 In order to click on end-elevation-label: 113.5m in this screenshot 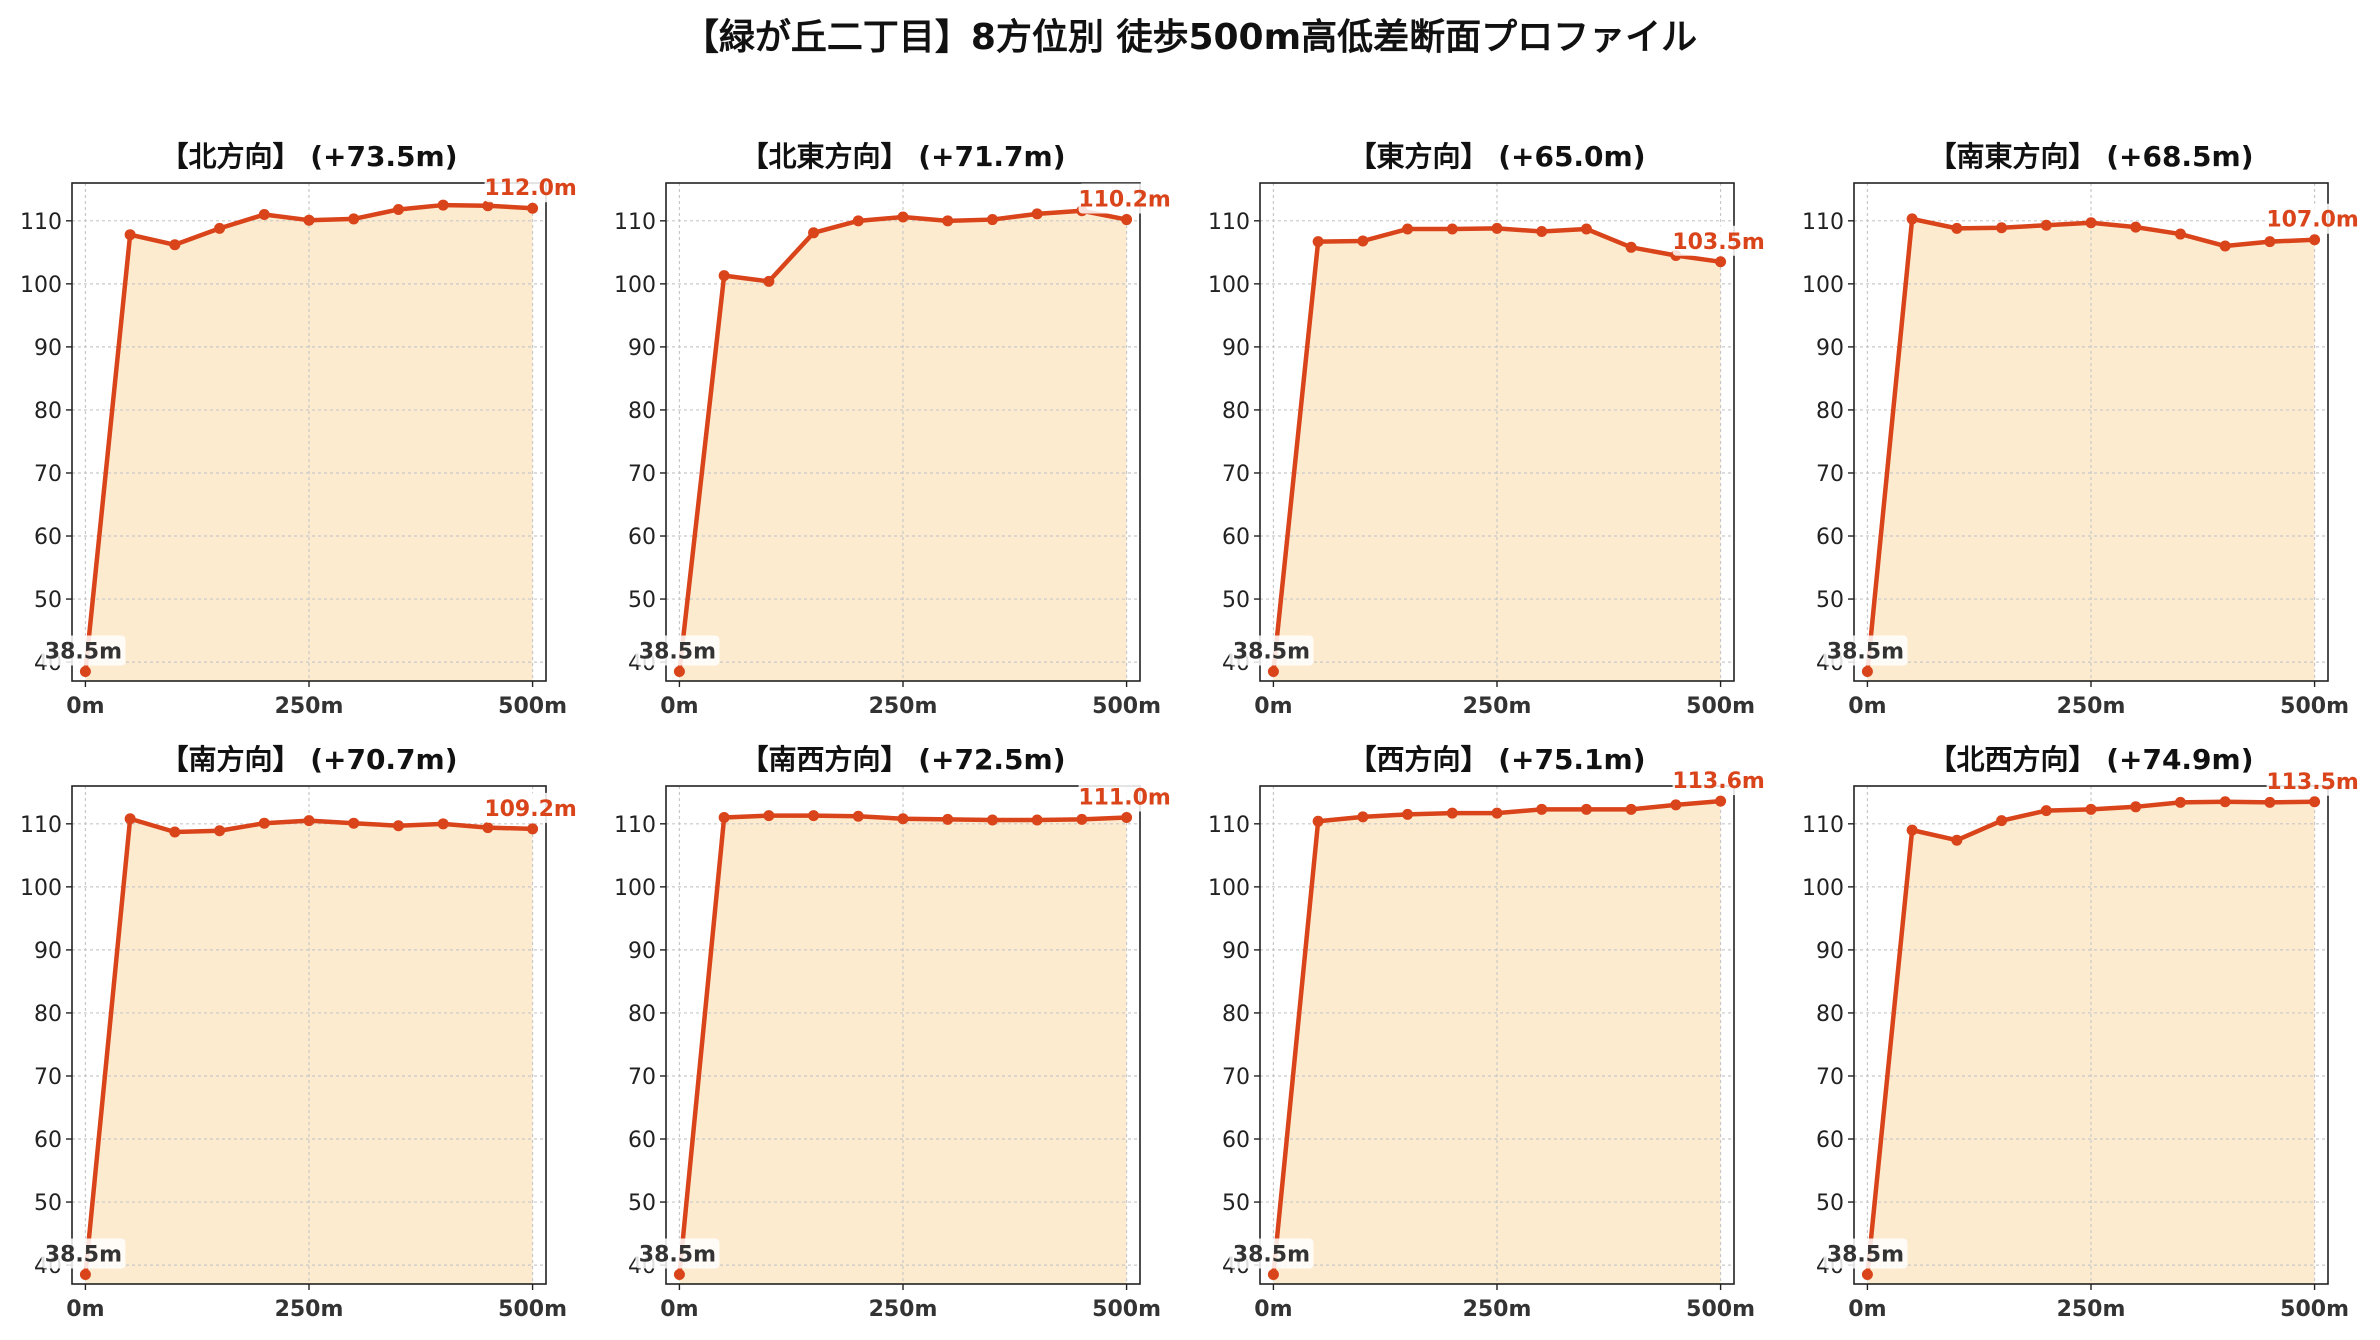, I will do `click(2312, 782)`.